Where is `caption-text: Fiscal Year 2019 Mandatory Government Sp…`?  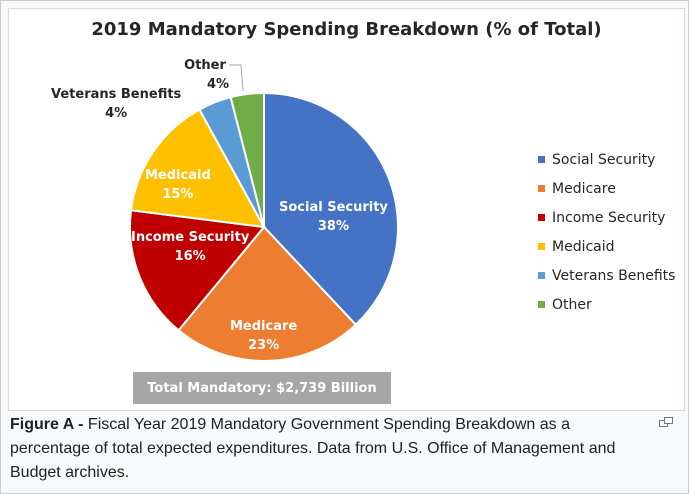
caption-text: Fiscal Year 2019 Mandatory Government Sp… is located at coordinates (313, 448).